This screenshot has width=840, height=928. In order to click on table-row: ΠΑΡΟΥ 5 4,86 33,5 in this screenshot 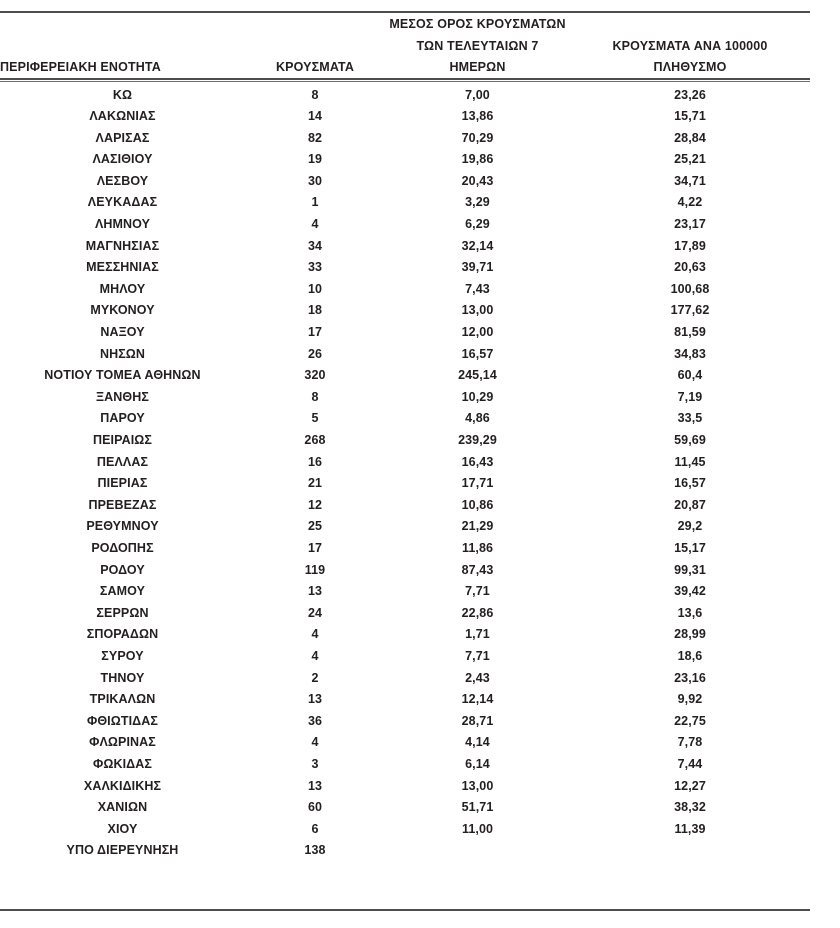, I will do `click(405, 419)`.